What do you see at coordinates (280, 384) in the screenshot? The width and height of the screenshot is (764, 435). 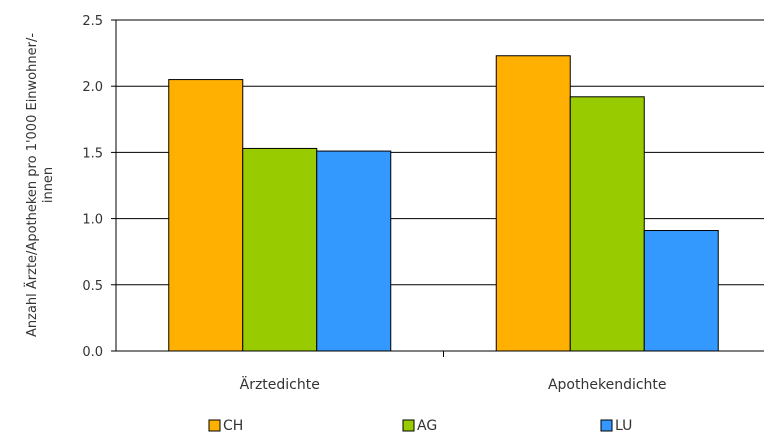 I see `category-label: Ärztedichte` at bounding box center [280, 384].